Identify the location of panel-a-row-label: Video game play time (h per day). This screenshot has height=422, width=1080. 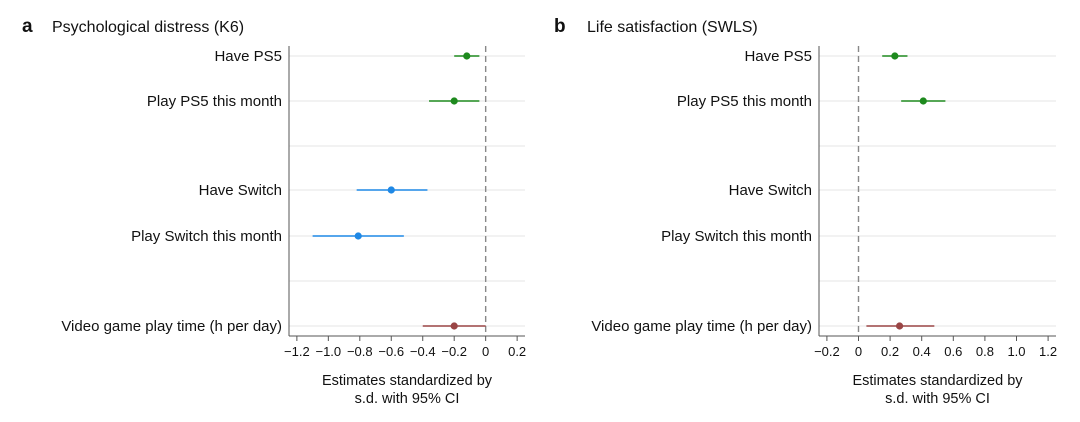
(171, 326).